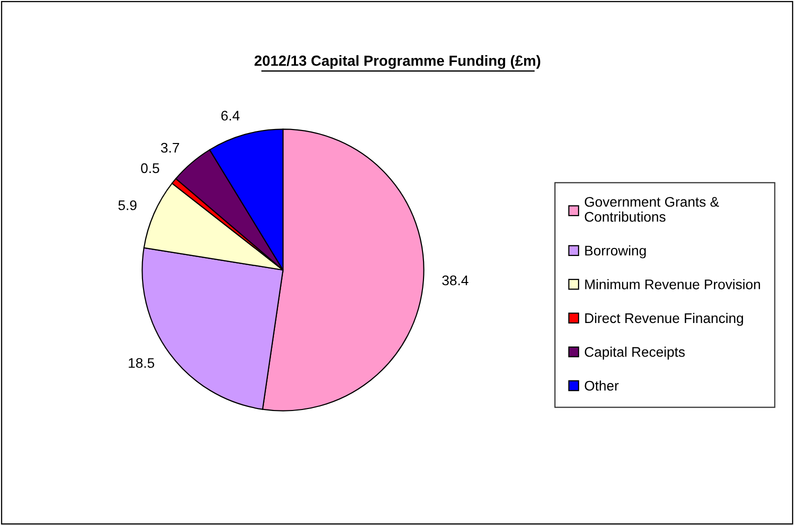  What do you see at coordinates (150, 168) in the screenshot?
I see `data-label: 0.5` at bounding box center [150, 168].